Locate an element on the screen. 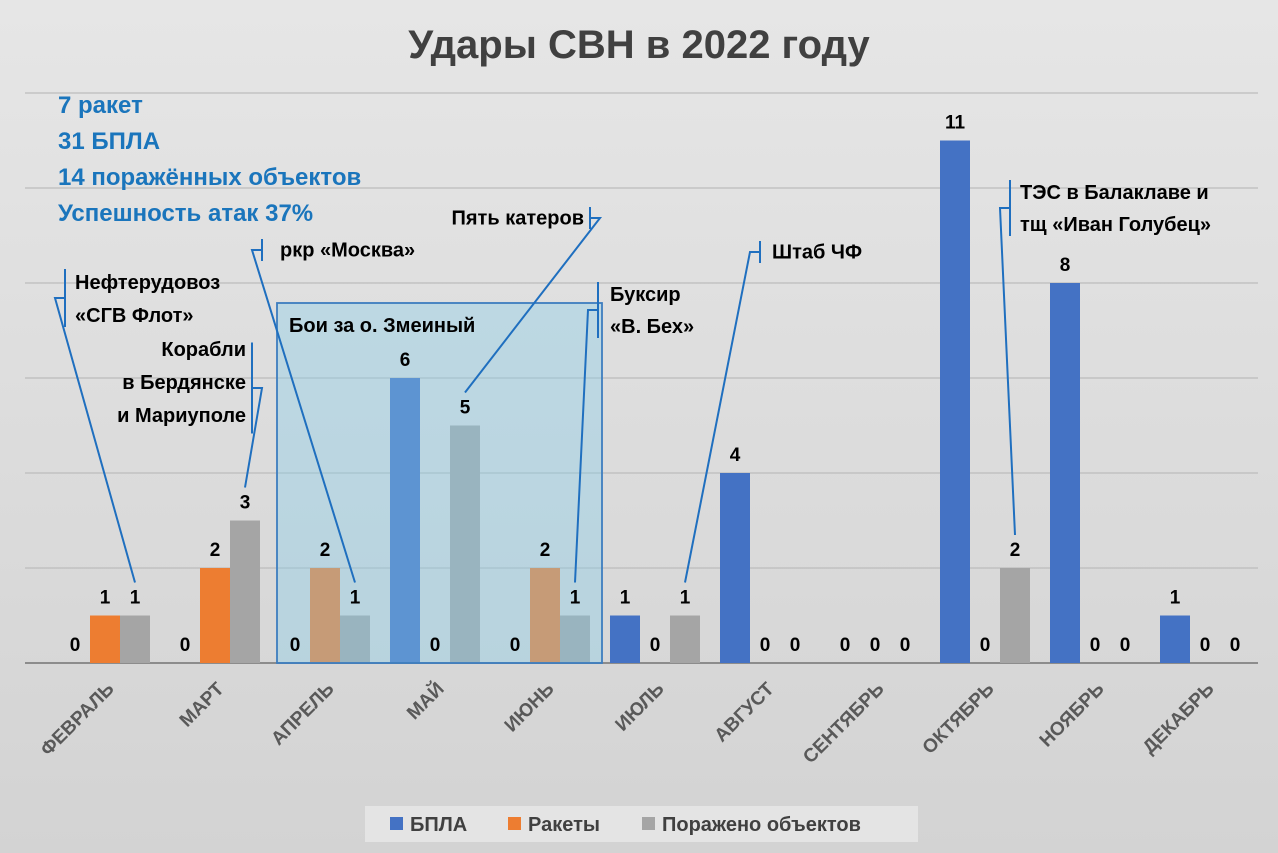 The height and width of the screenshot is (853, 1278). x-tick-label: МАЙ is located at coordinates (425, 701).